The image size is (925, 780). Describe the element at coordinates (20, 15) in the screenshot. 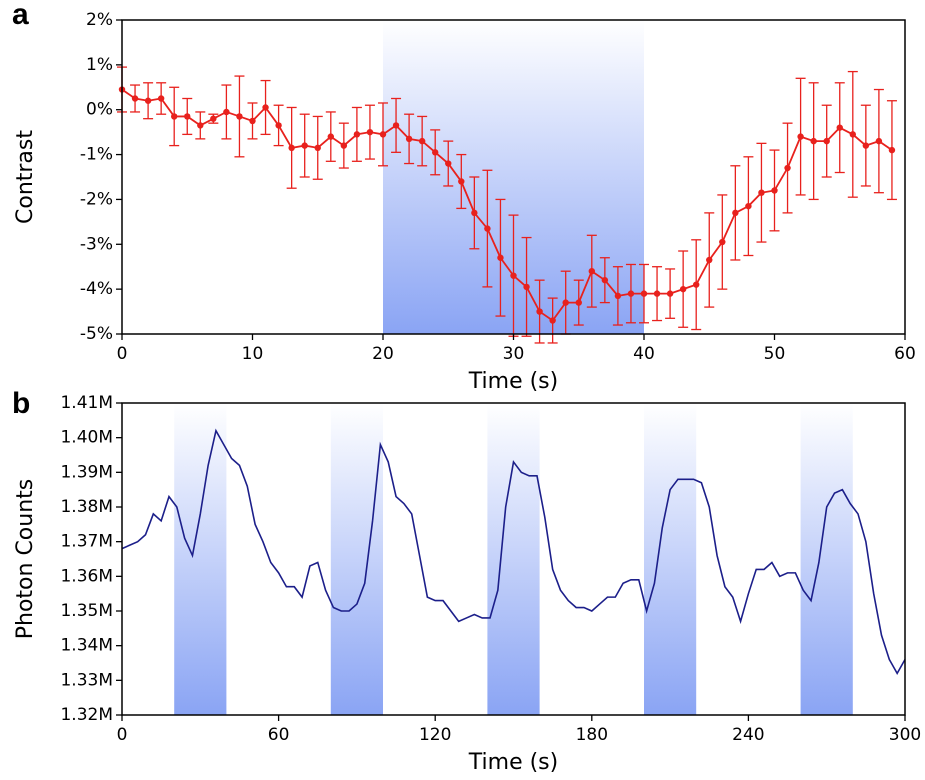

I see `panel-label: a` at that location.